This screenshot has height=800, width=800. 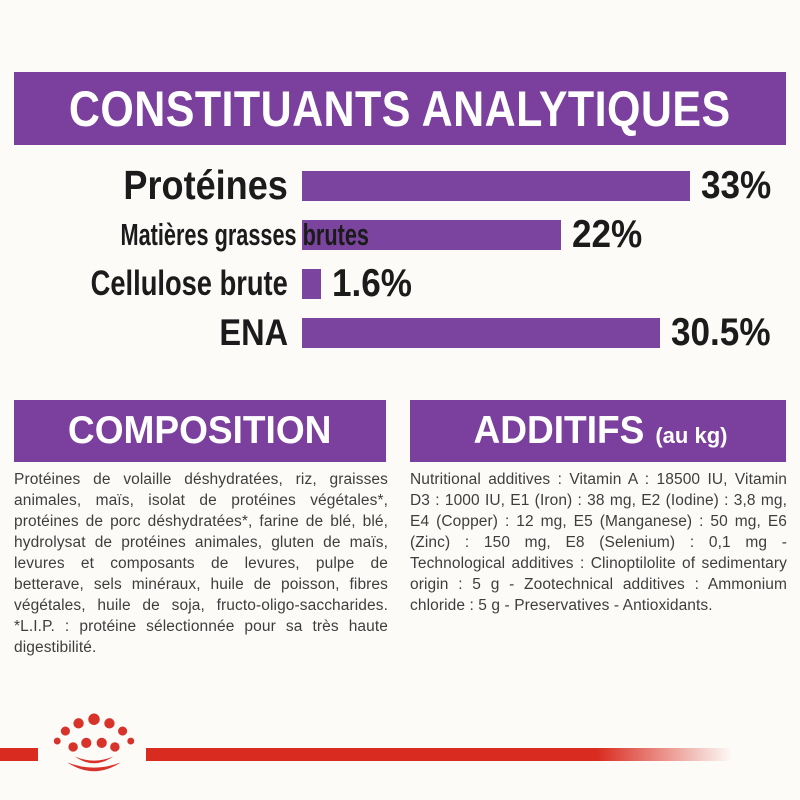 I want to click on royal-canin-crown-logo, so click(x=94, y=742).